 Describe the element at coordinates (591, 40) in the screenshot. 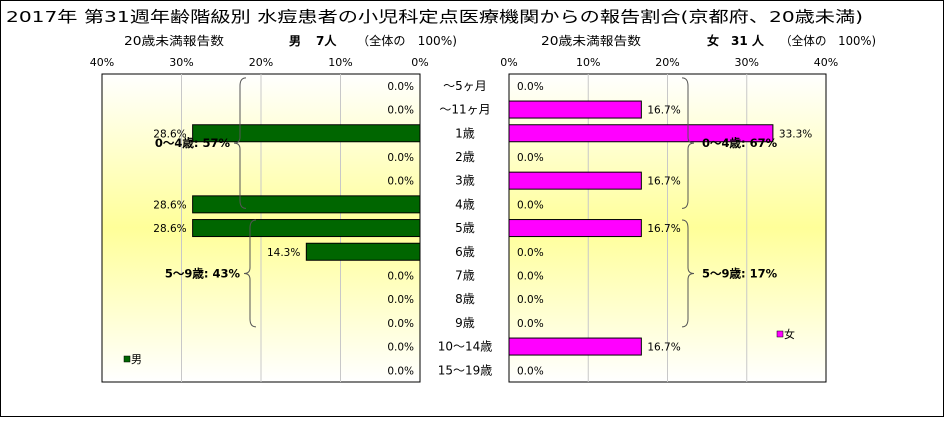

I see `right-axis-label: 20歳未満報告数` at that location.